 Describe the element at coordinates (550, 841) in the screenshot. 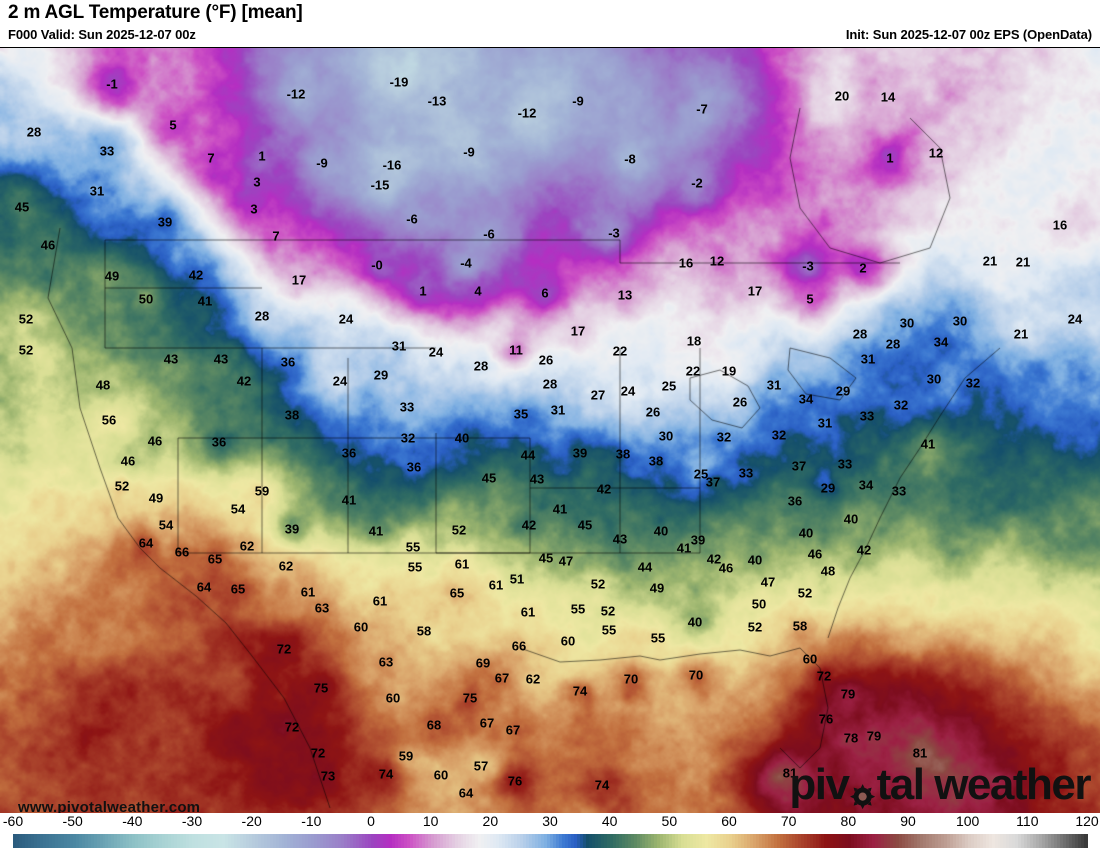

I see `colorbar-gradient` at that location.